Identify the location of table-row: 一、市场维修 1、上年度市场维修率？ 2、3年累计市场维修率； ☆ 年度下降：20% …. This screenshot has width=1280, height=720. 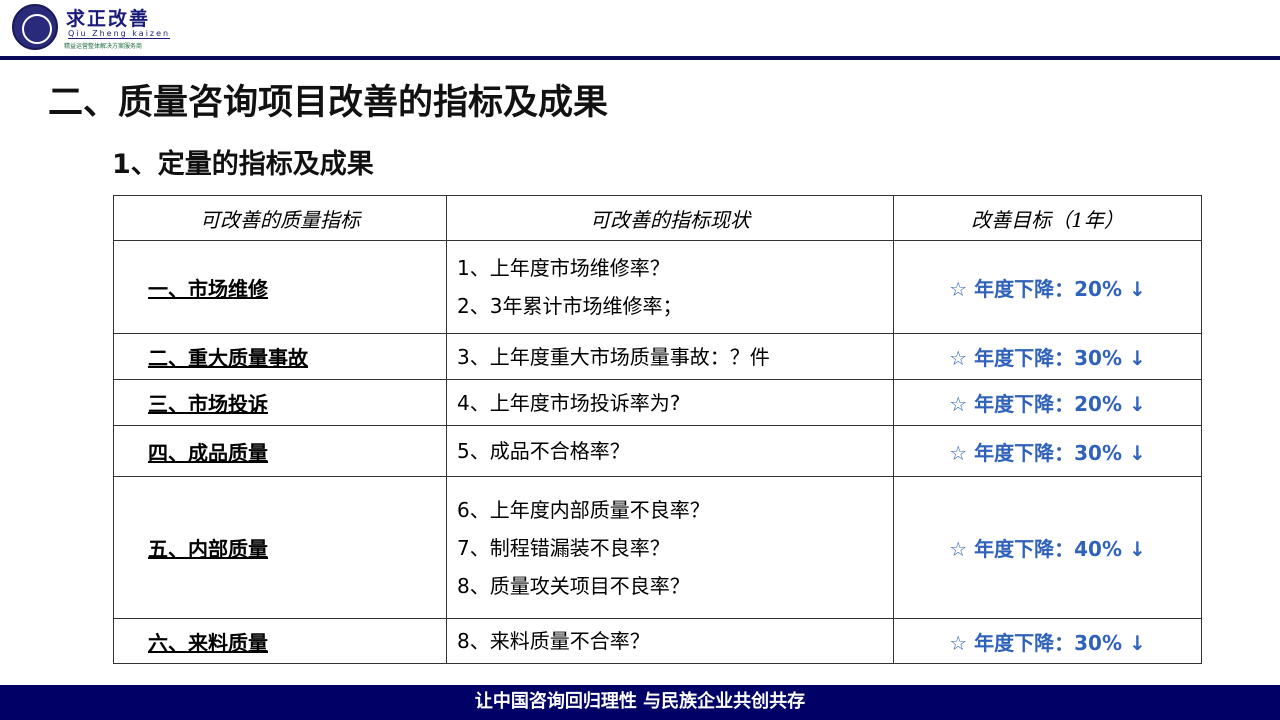
(657, 287).